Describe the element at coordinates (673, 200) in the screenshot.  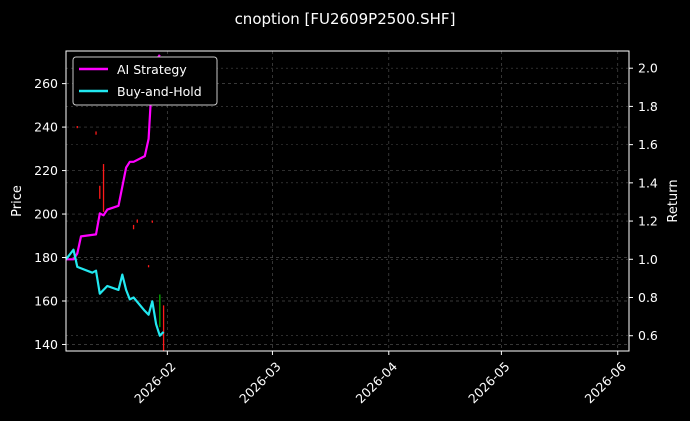
I see `y2-axis-label: Return` at that location.